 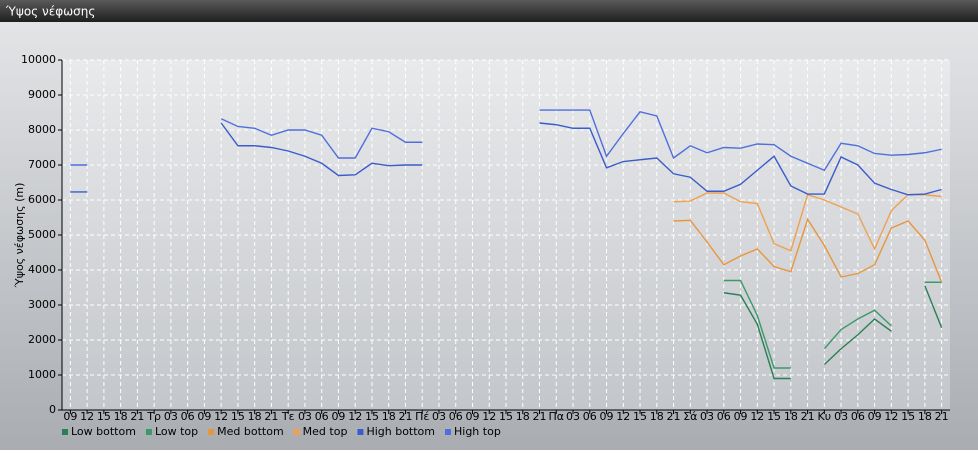 What do you see at coordinates (42, 199) in the screenshot?
I see `y-tick-label: 6000` at bounding box center [42, 199].